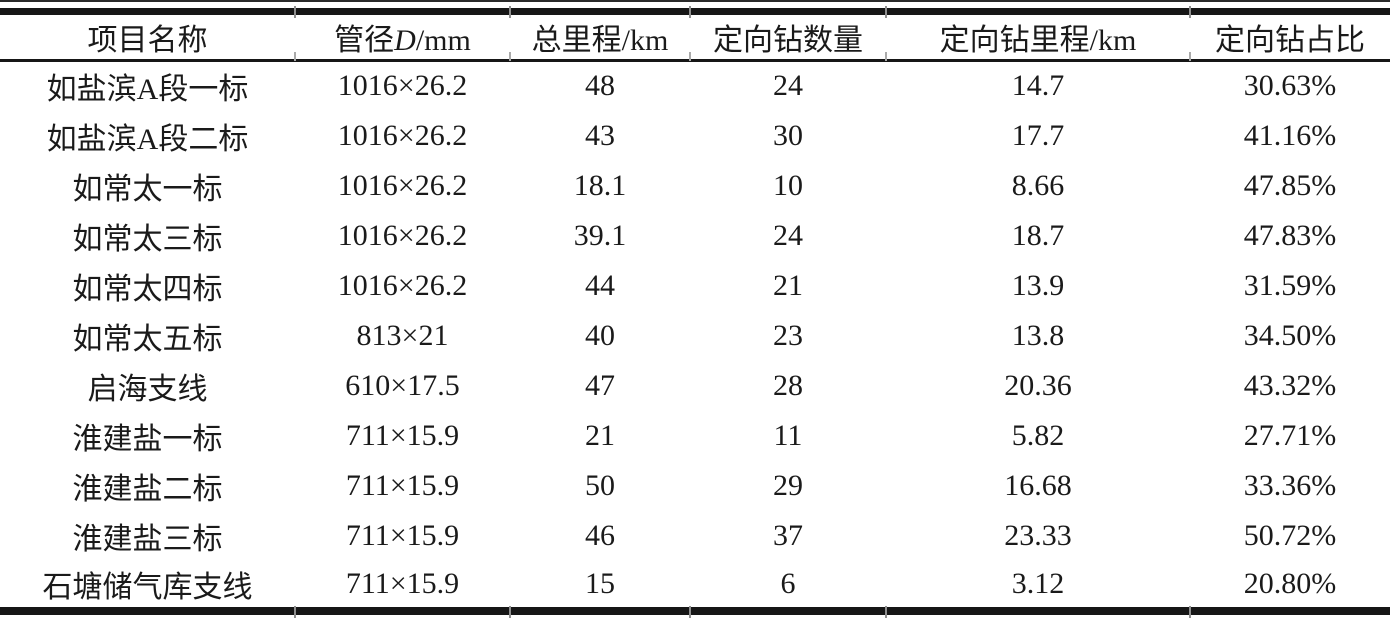  I want to click on cell-project-name: 淮建盐三标, so click(147, 539).